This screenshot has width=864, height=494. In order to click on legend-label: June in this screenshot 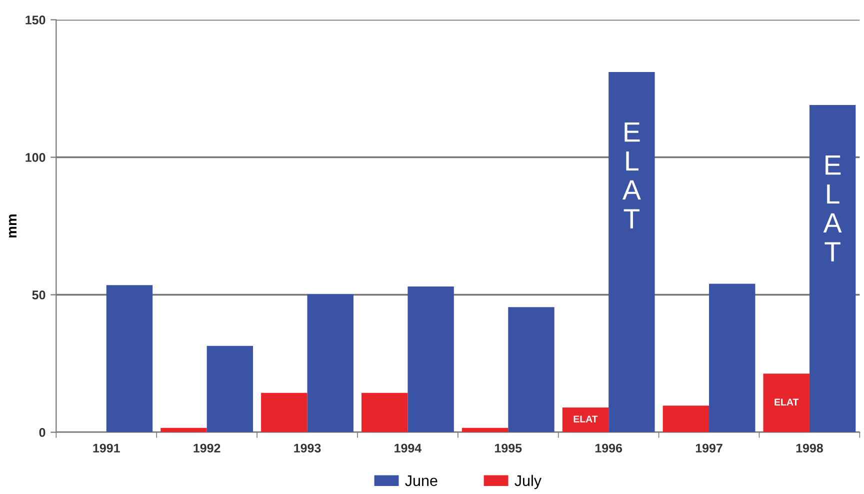, I will do `click(421, 480)`.